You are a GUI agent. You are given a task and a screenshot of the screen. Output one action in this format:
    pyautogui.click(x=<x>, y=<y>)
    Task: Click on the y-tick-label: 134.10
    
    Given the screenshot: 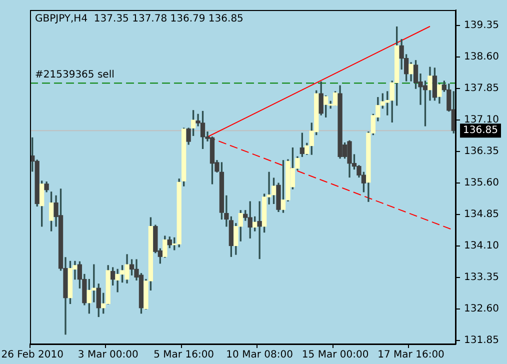 What is the action you would take?
    pyautogui.click(x=482, y=246)
    